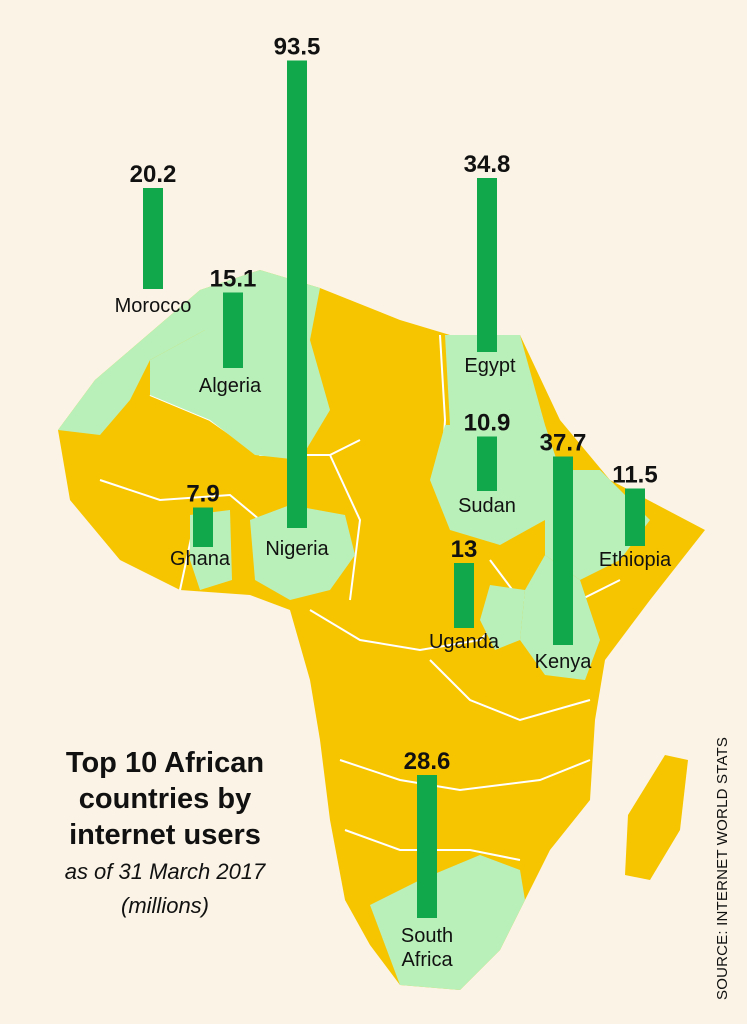 This screenshot has width=747, height=1024. Describe the element at coordinates (487, 423) in the screenshot. I see `value-label-sudan: 10.9` at that location.